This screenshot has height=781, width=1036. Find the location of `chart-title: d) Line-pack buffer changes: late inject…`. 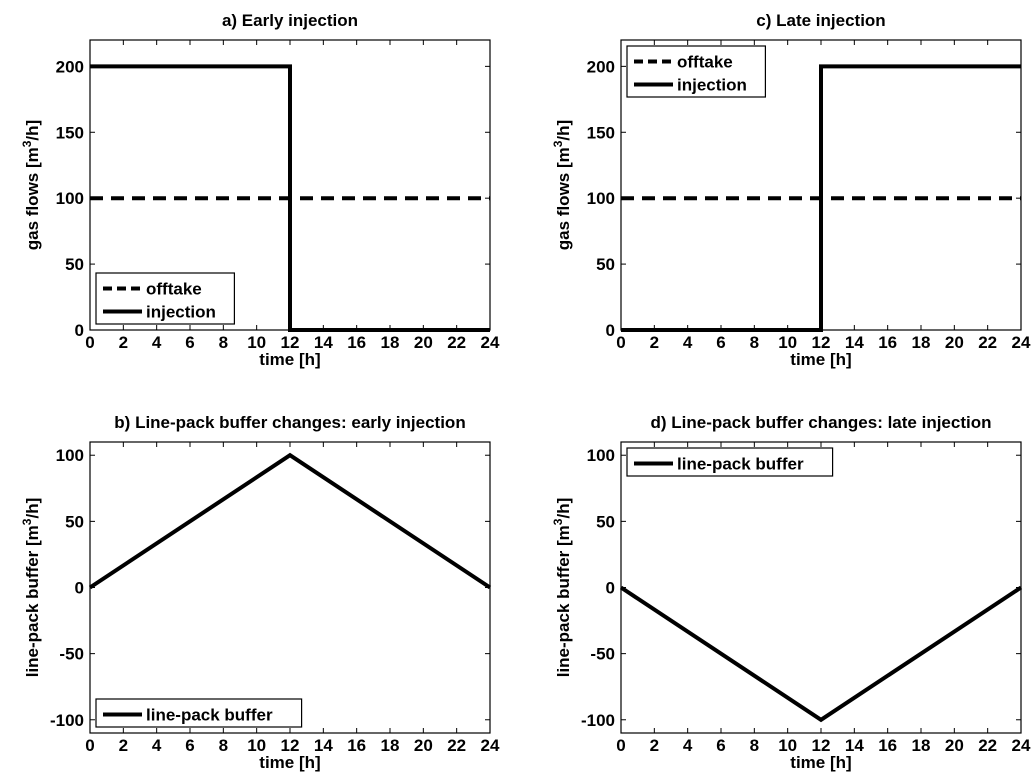

chart-title: d) Line-pack buffer changes: late inject… is located at coordinates (821, 422).